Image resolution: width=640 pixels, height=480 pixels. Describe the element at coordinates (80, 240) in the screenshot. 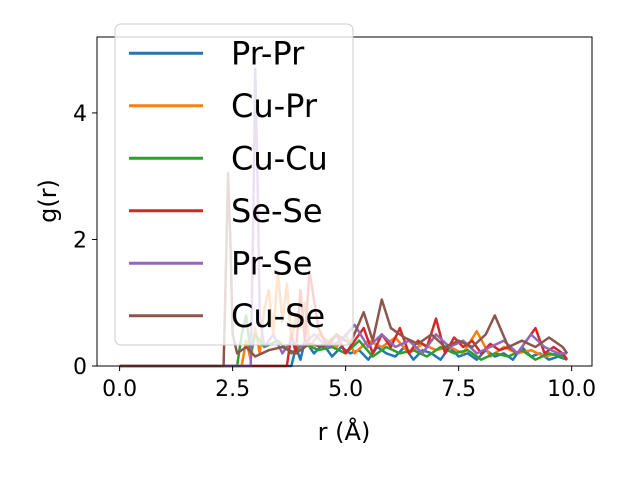

I see `y-tick-label: 2` at that location.